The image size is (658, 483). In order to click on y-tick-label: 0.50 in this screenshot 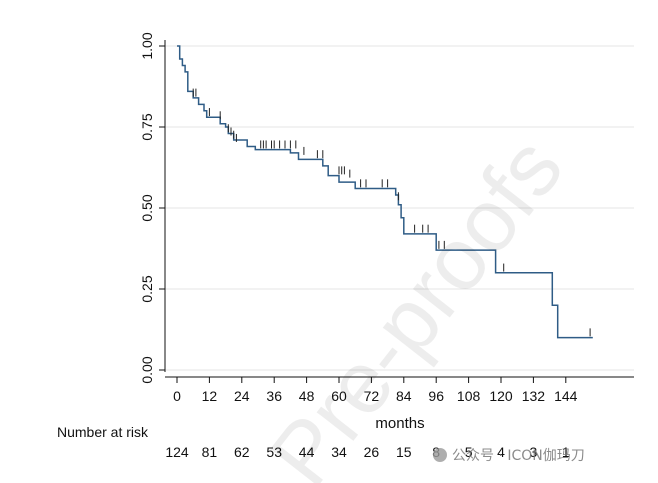, I will do `click(147, 207)`.